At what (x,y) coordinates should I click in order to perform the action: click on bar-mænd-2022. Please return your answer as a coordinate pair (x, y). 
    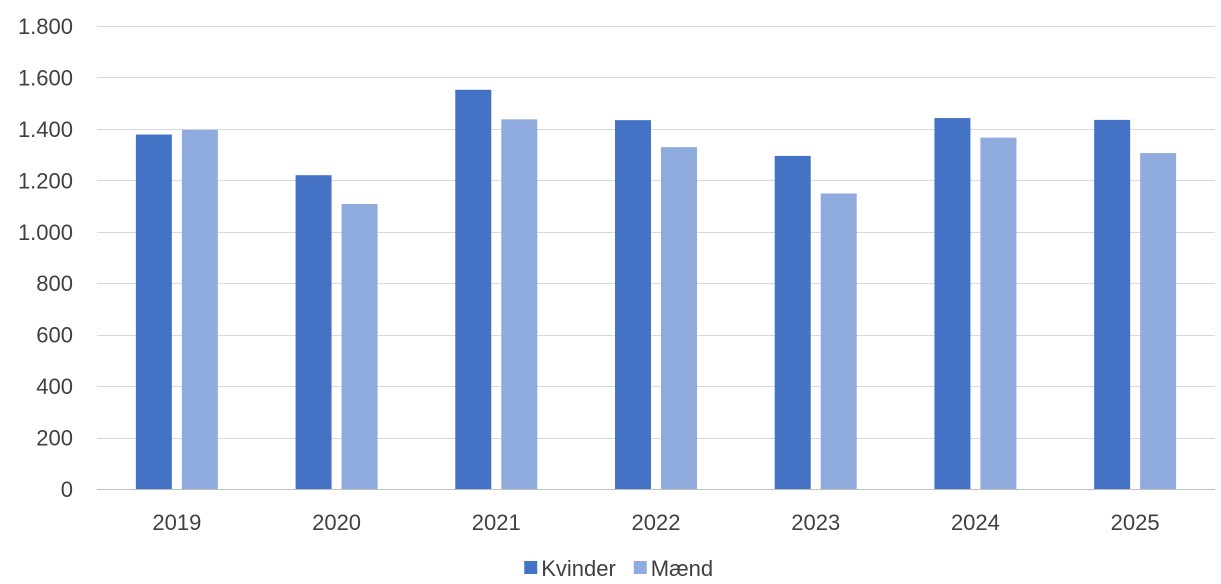
    Looking at the image, I should click on (679, 318).